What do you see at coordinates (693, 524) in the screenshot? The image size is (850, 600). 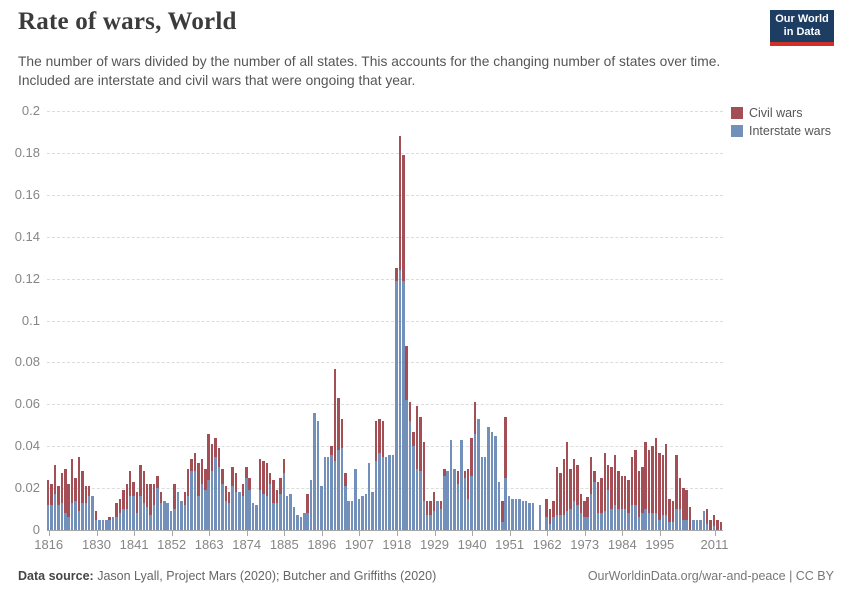 I see `bar-2005` at bounding box center [693, 524].